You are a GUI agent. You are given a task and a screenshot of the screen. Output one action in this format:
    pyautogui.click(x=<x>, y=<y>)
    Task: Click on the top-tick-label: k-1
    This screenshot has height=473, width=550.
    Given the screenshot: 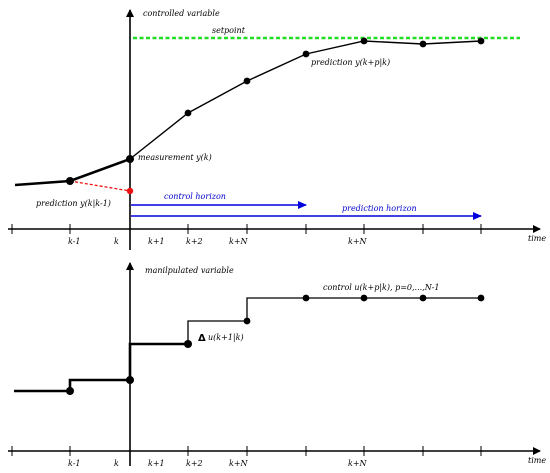 What is the action you would take?
    pyautogui.click(x=74, y=241)
    